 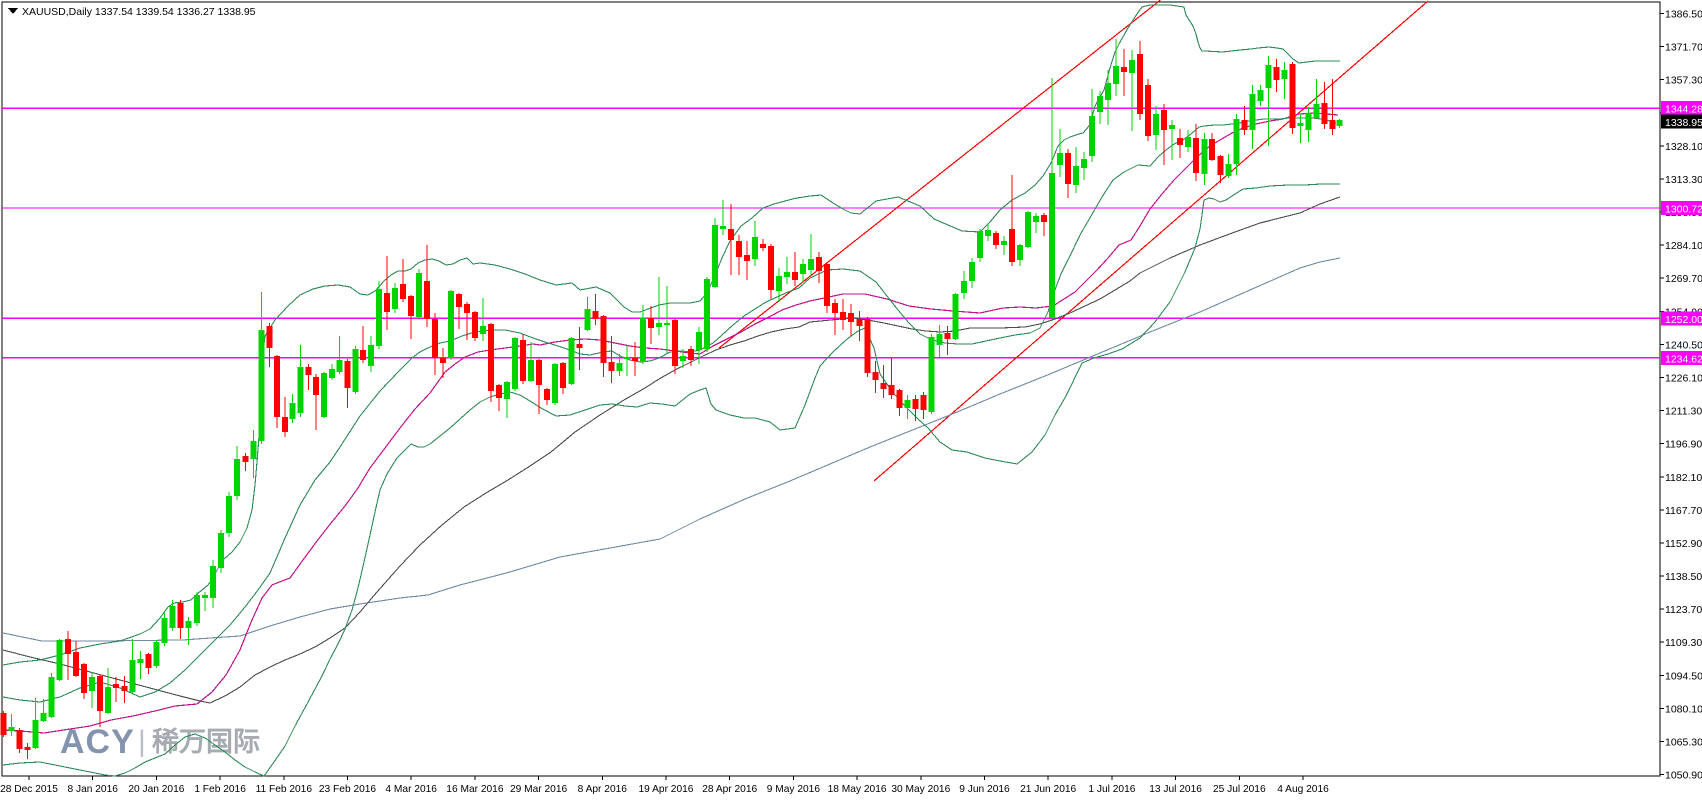 I want to click on svg-text: 1050.90, so click(x=1683, y=776).